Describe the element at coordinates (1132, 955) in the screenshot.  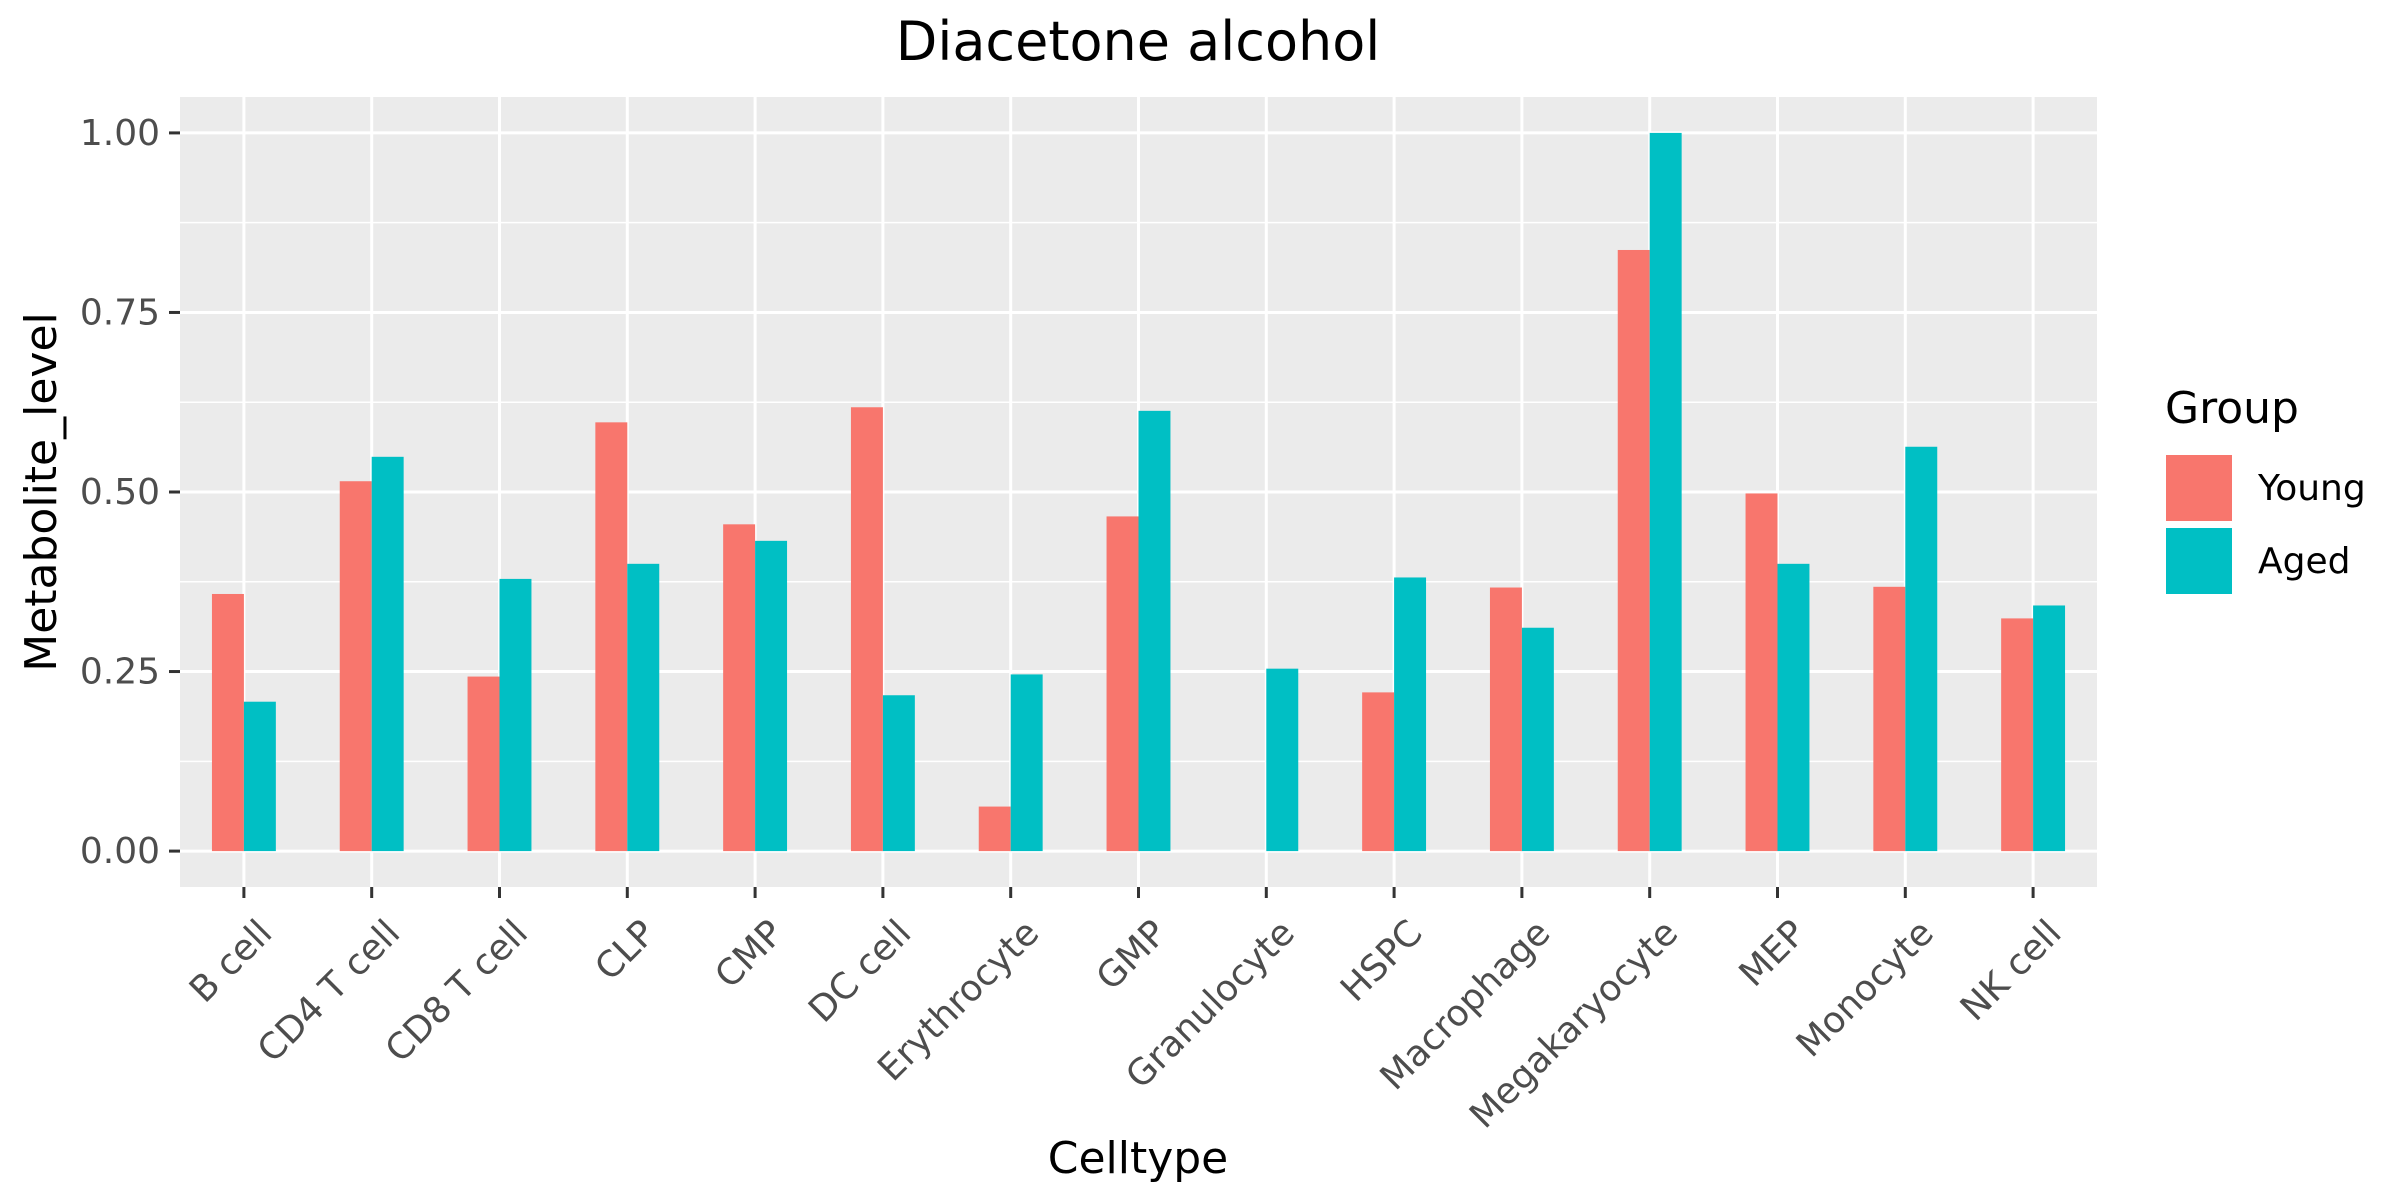
I see `x-tick-label: GMP` at that location.